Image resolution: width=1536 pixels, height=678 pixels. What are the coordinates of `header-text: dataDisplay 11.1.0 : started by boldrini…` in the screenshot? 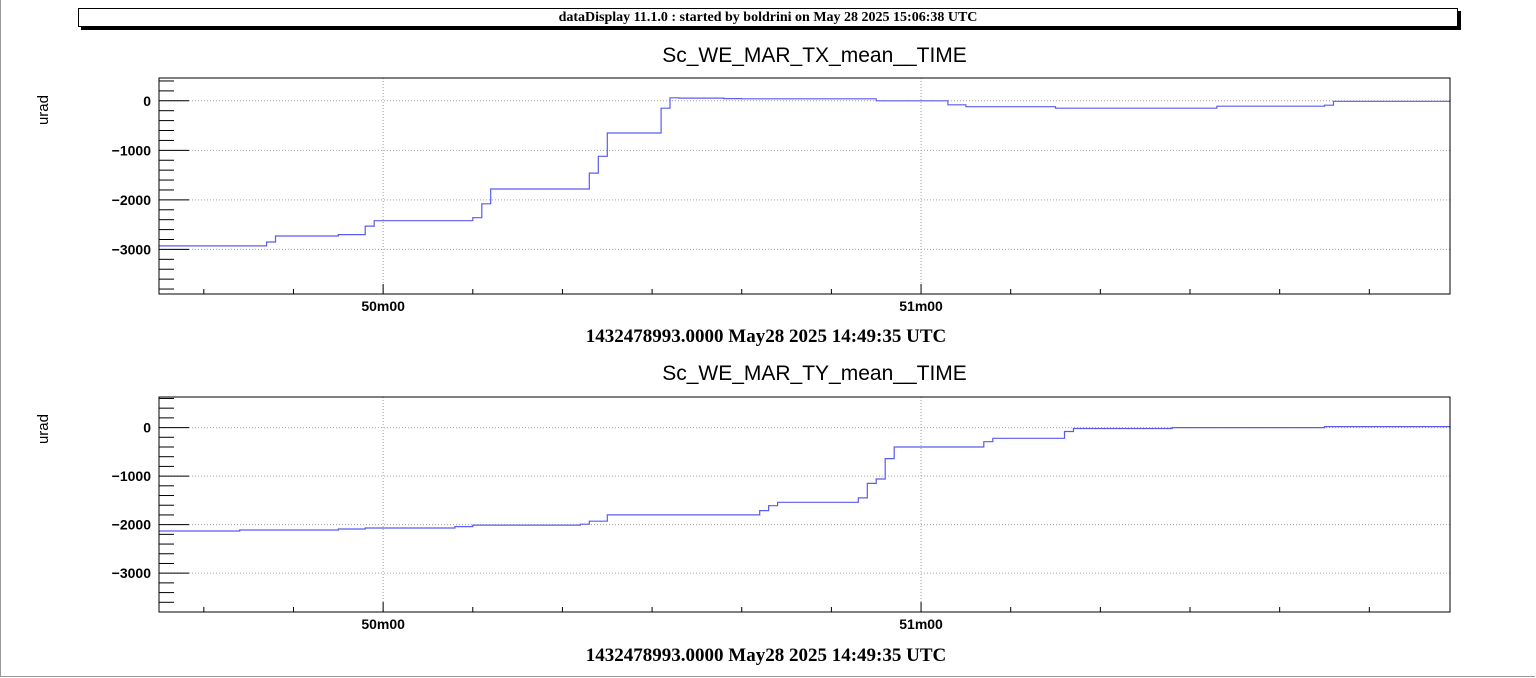 It's located at (768, 17).